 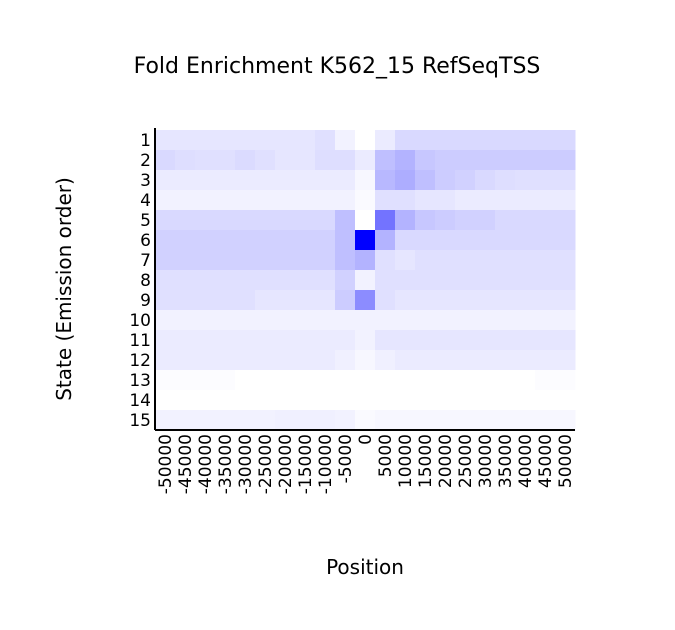 What do you see at coordinates (346, 458) in the screenshot?
I see `x-tick-label: -5000` at bounding box center [346, 458].